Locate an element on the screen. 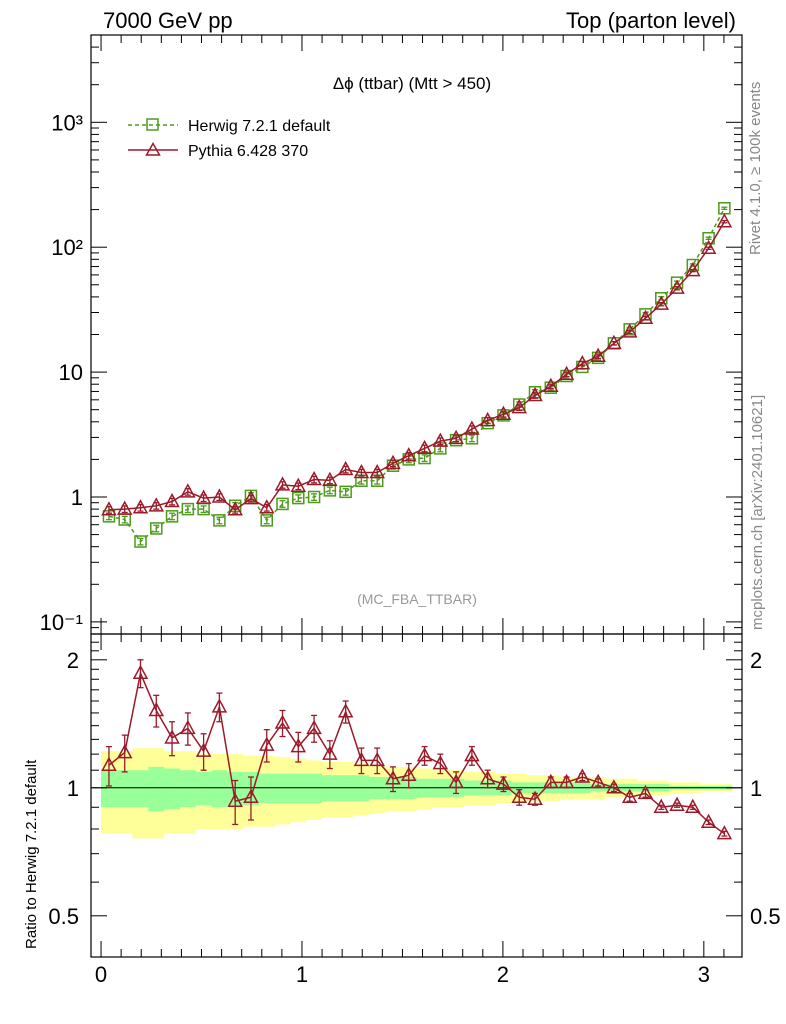  ratio-pythia-line is located at coordinates (416, 752).